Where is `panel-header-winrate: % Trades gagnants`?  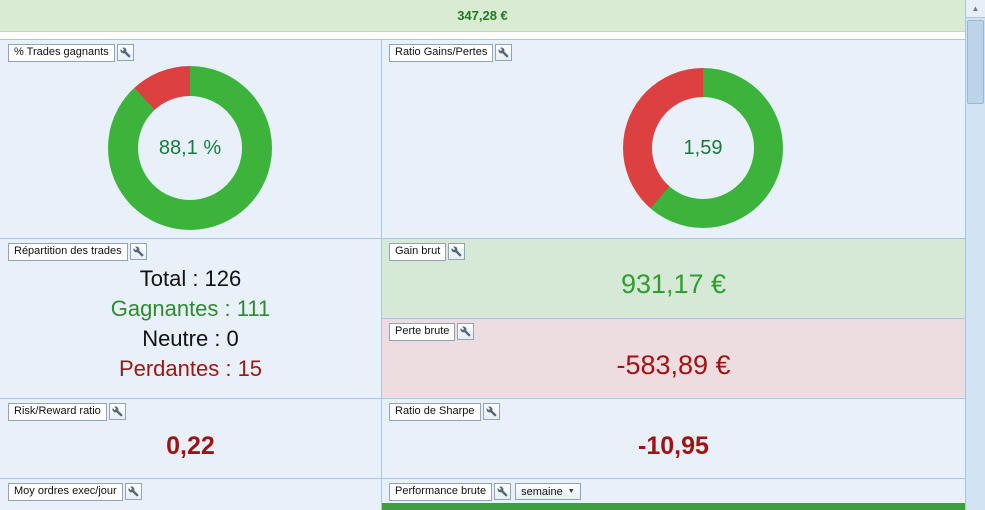
panel-header-winrate: % Trades gagnants is located at coordinates (71, 53).